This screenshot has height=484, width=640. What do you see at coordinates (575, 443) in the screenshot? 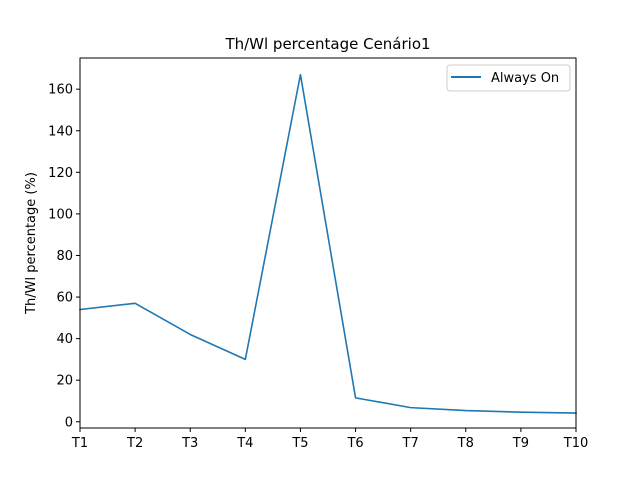
I see `x-tick-label: T10` at bounding box center [575, 443].